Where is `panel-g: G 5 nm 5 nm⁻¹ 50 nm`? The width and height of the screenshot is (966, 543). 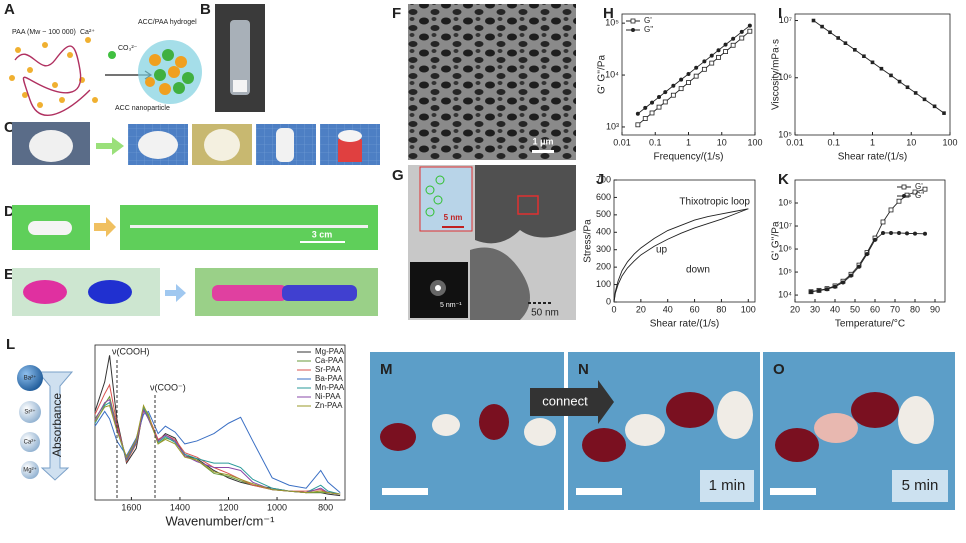
panel-g: G 5 nm 5 nm⁻¹ 50 nm is located at coordinates (484, 242).